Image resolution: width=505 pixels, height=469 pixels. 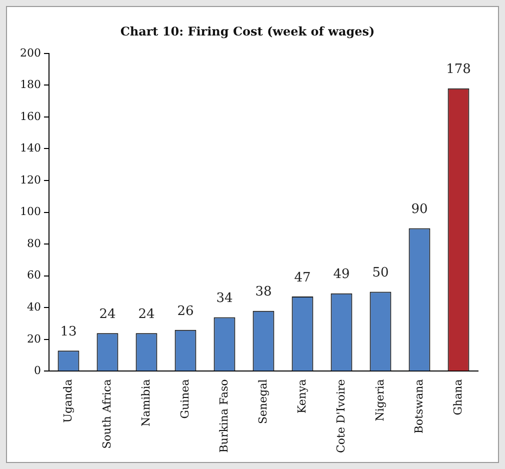 I want to click on x-tick-label: Cote D'Ivoire, so click(x=341, y=416).